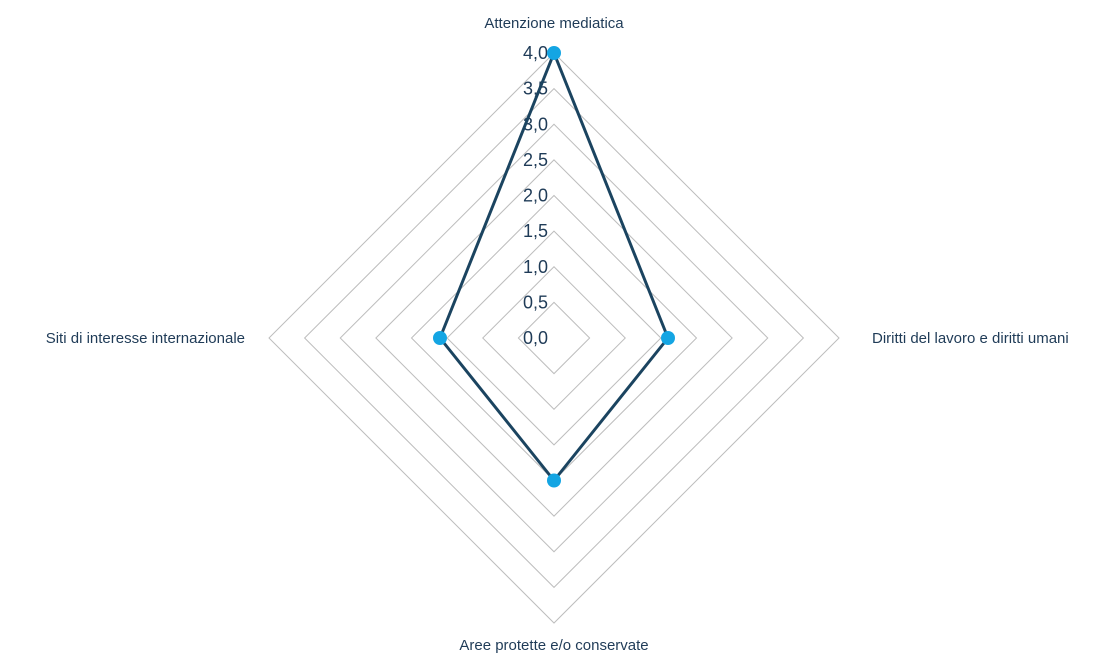 This screenshot has width=1106, height=655. What do you see at coordinates (535, 302) in the screenshot?
I see `tick-label: 0,5` at bounding box center [535, 302].